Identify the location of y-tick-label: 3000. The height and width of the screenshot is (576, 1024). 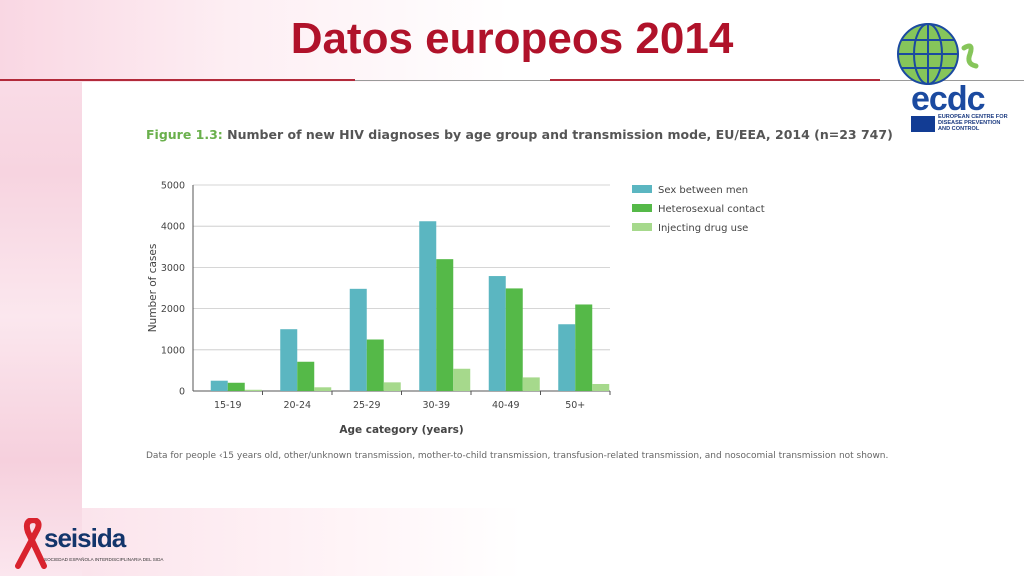
(173, 268).